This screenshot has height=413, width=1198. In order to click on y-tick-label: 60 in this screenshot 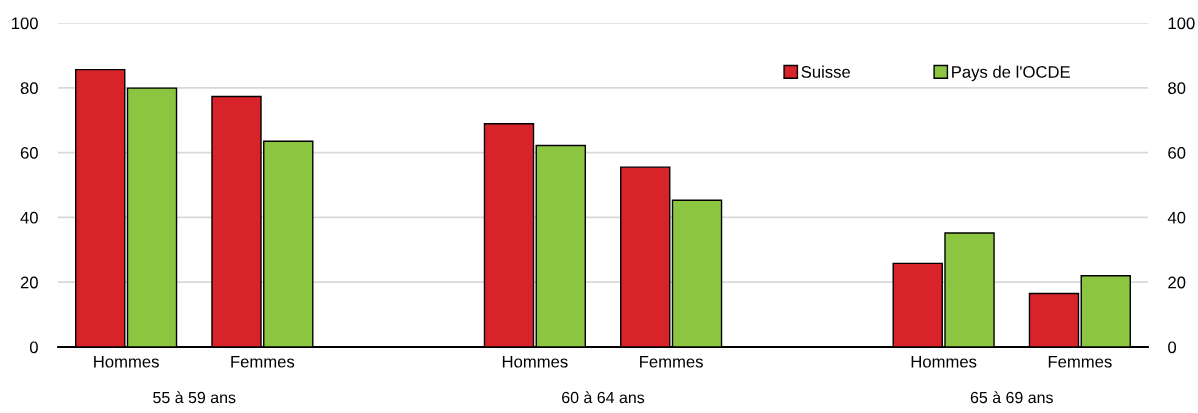, I will do `click(29, 153)`.